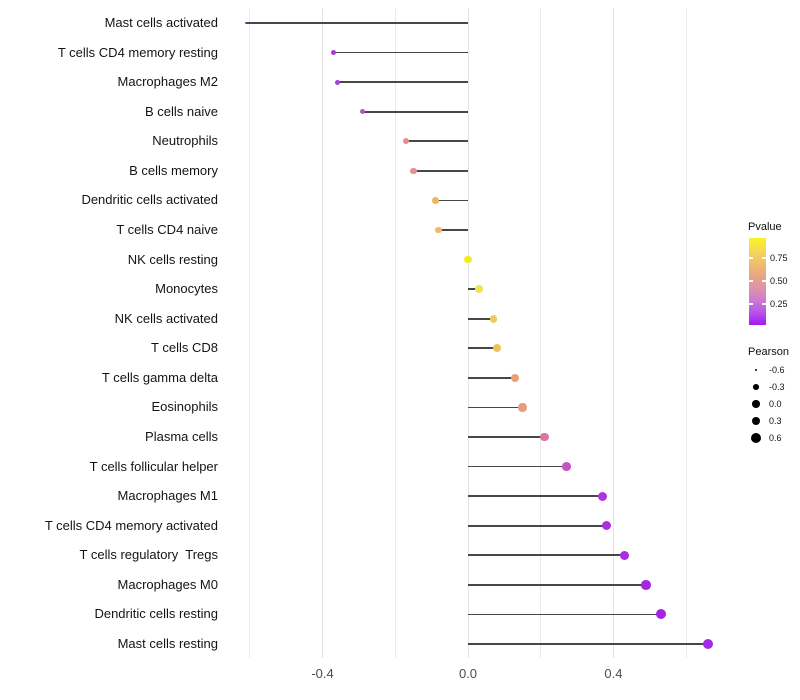 This screenshot has width=800, height=700. I want to click on pearson-size-label: -0.3, so click(777, 387).